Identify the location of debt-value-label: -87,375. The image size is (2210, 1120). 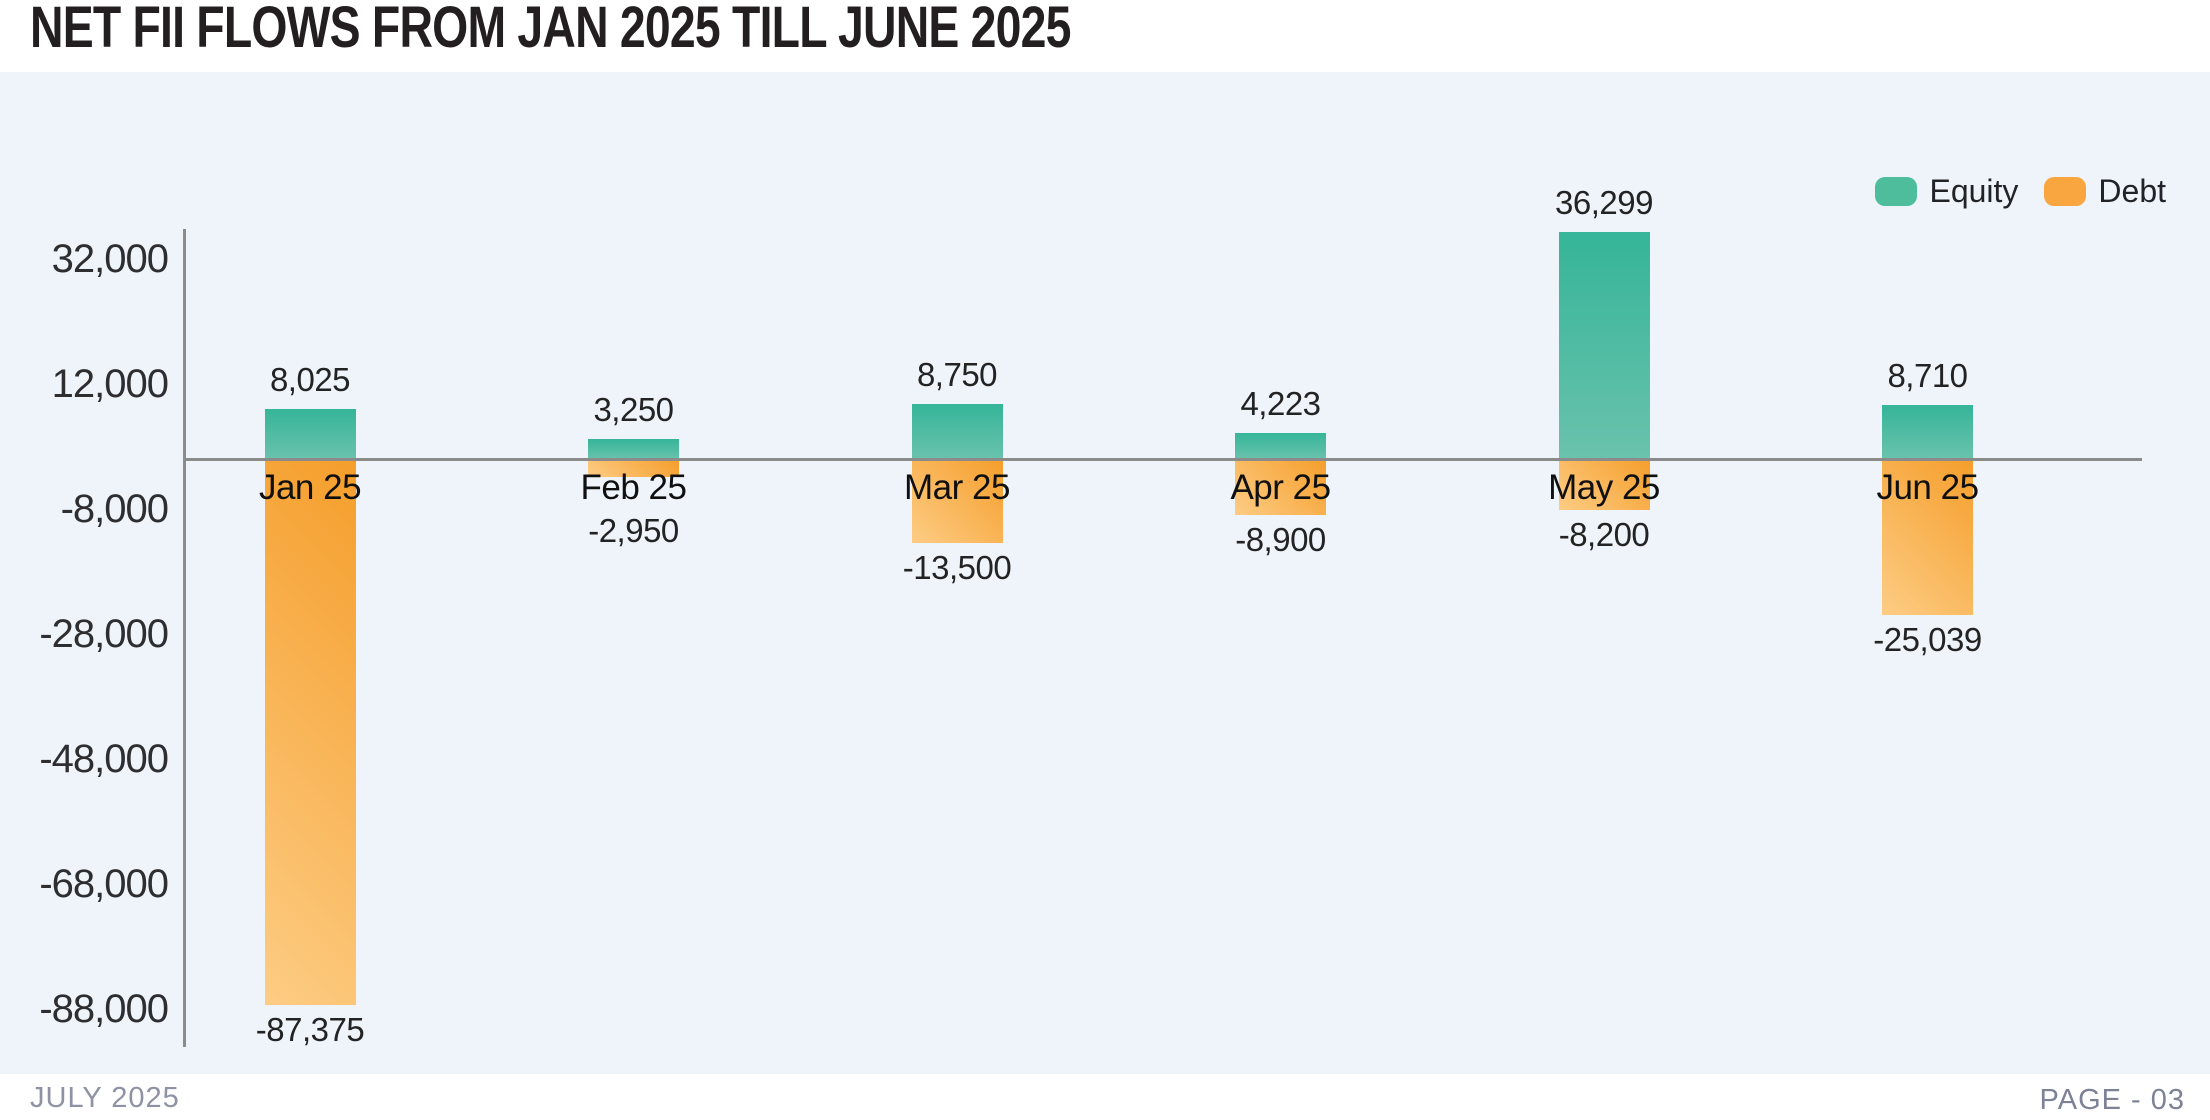
(310, 1029).